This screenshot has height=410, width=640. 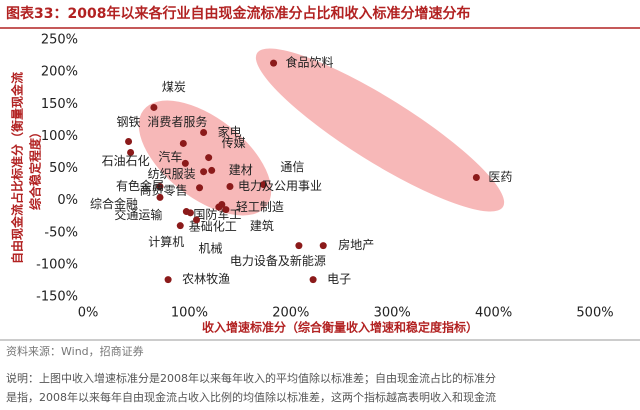 What do you see at coordinates (35, 168) in the screenshot?
I see `y-axis-label: 综合稳定程度）` at bounding box center [35, 168].